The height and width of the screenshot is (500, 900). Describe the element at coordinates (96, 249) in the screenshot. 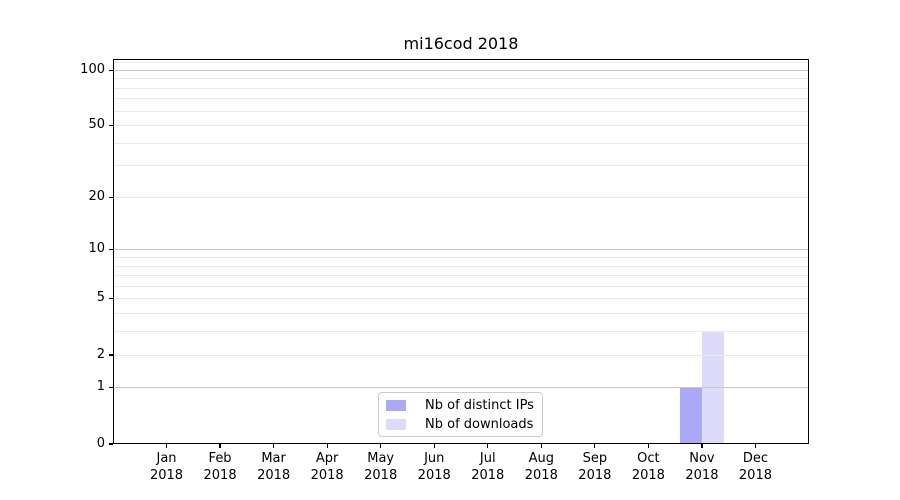

I see `y-tick-label: 10` at that location.